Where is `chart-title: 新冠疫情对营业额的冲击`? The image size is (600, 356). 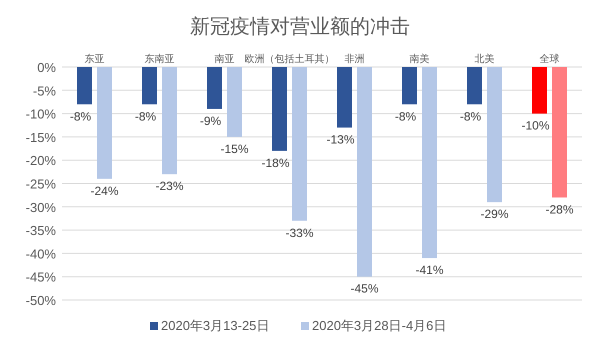
chart-title: 新冠疫情对营业额的冲击 is located at coordinates (300, 27).